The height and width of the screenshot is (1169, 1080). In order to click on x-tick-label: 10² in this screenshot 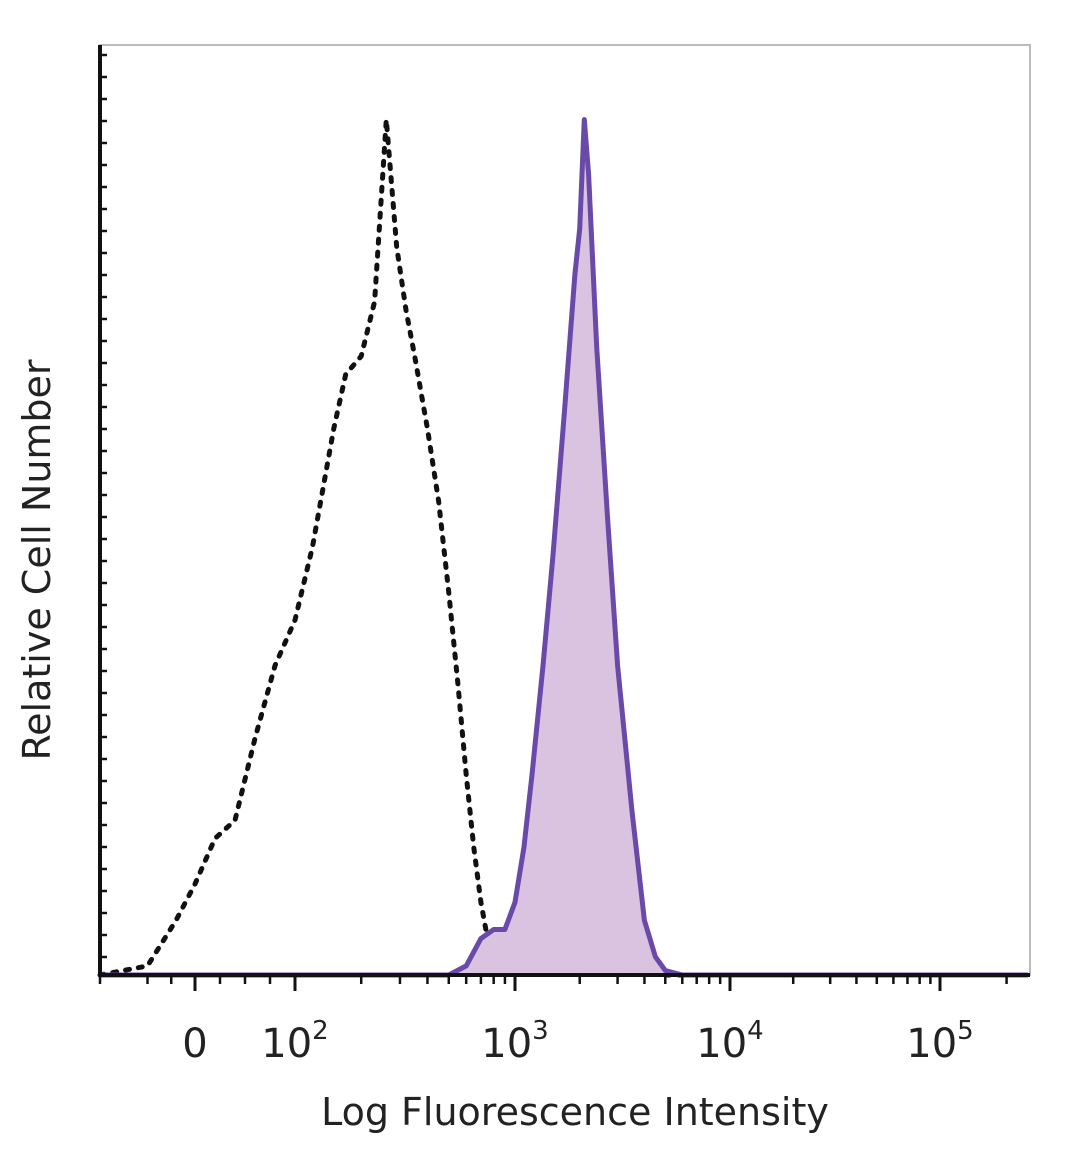, I will do `click(294, 1041)`.